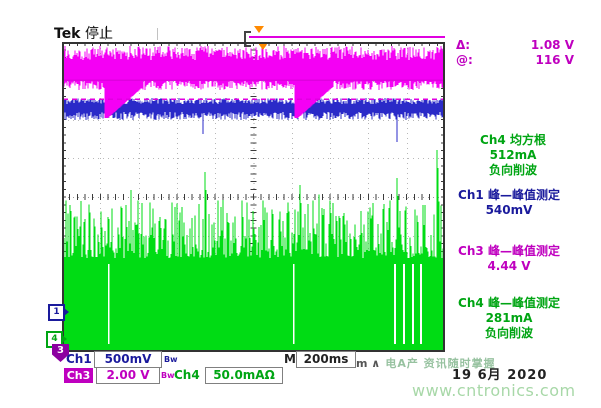 The height and width of the screenshot is (408, 601). Describe the element at coordinates (64, 339) in the screenshot. I see `ch4-marker-arrow-icon` at that location.